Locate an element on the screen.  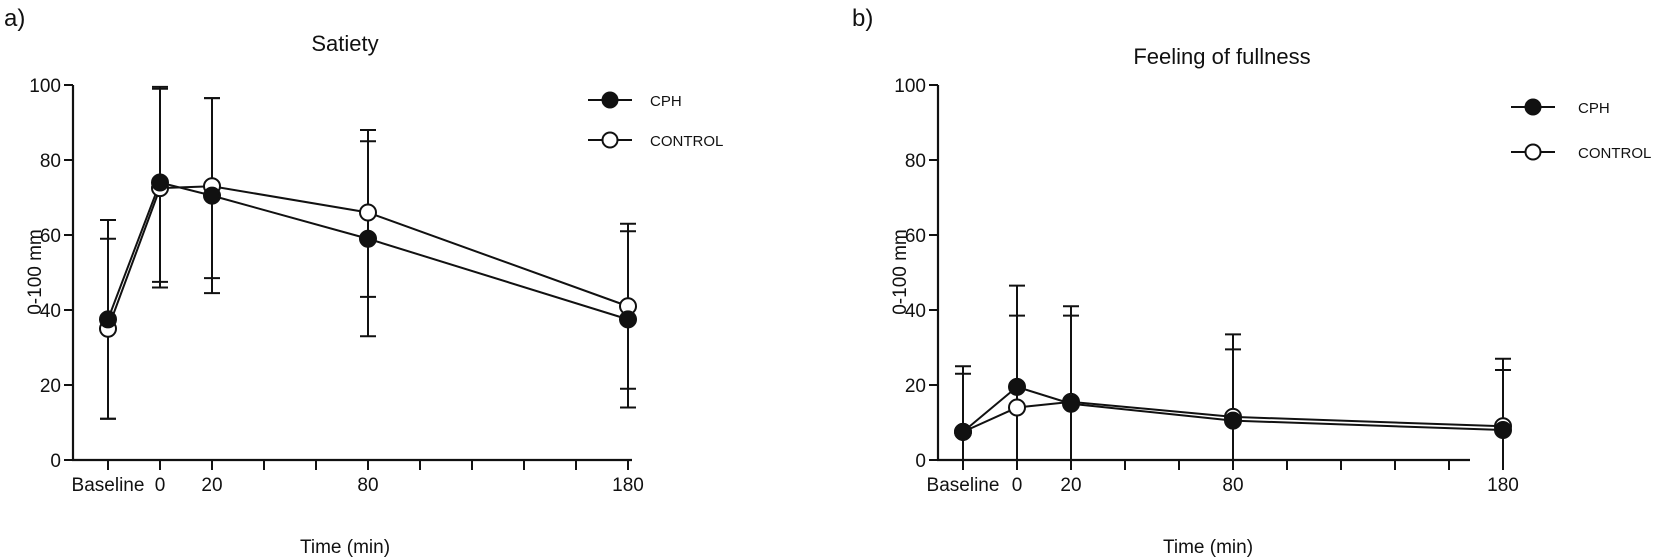
chart-title: Satiety is located at coordinates (344, 43).